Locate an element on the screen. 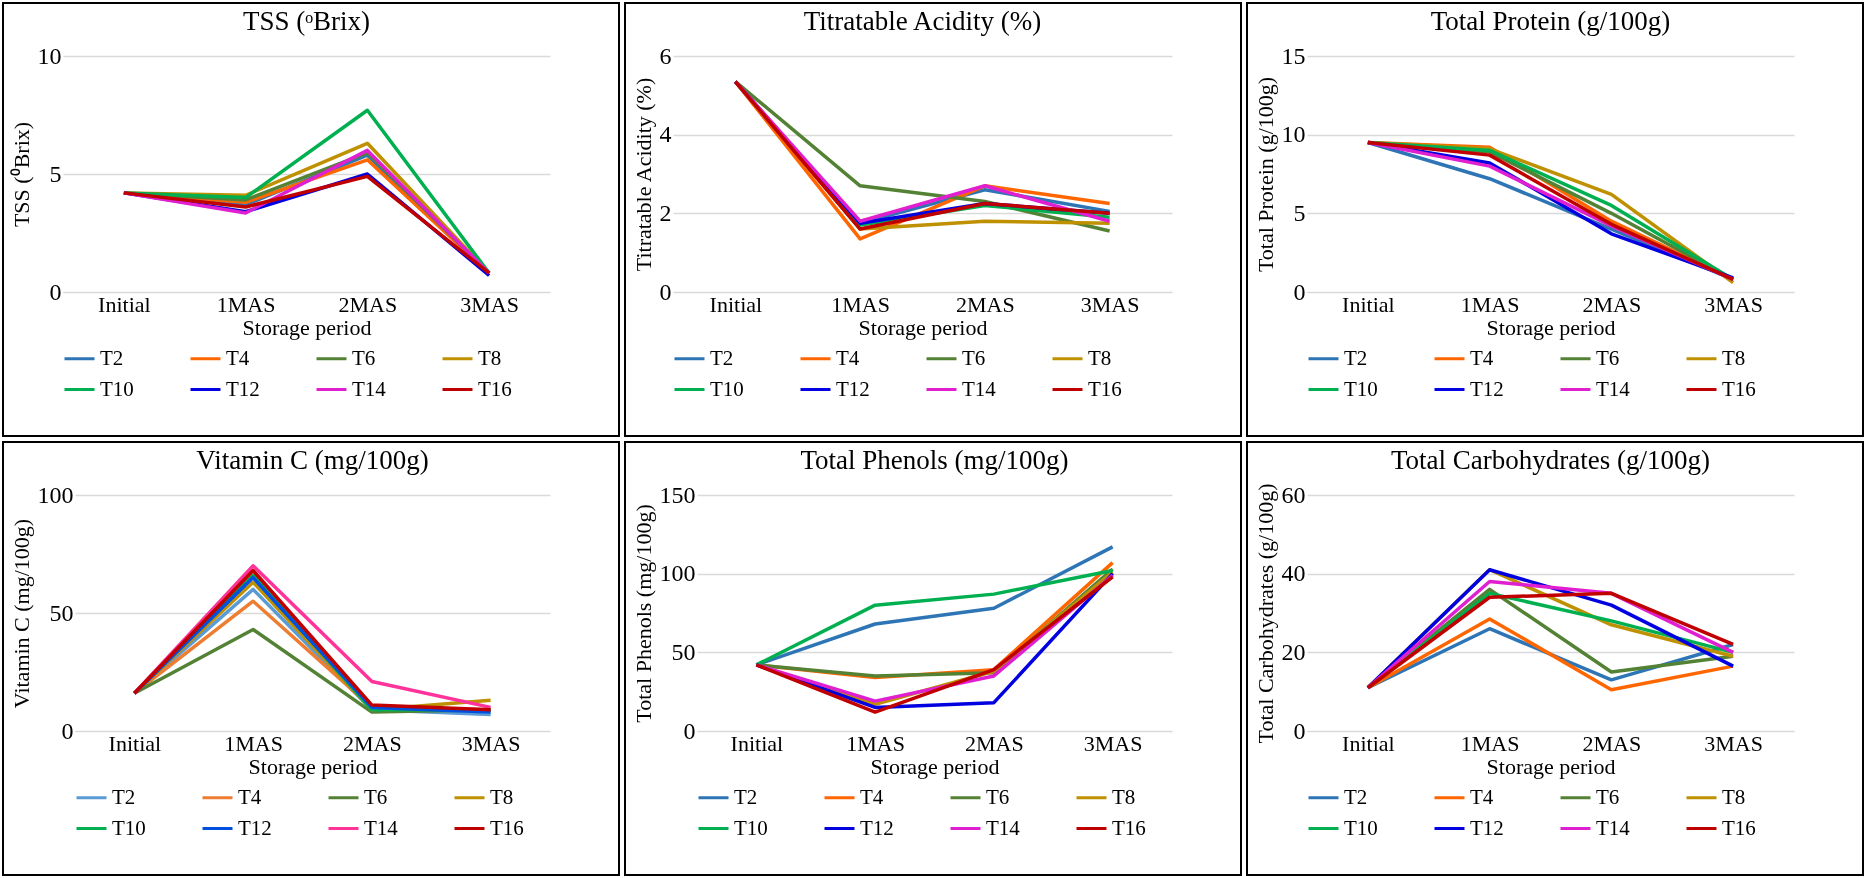 The width and height of the screenshot is (1868, 878). y-axis-title: Total Phenols (mg/100g) is located at coordinates (643, 613).